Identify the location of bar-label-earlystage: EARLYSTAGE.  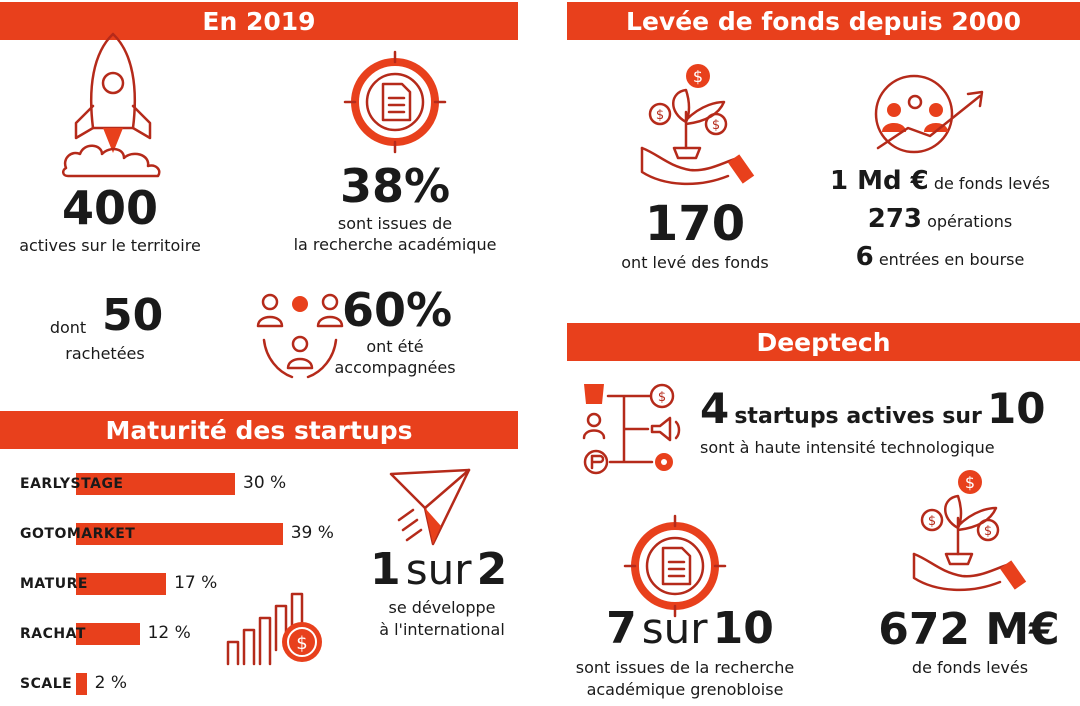
(72, 484).